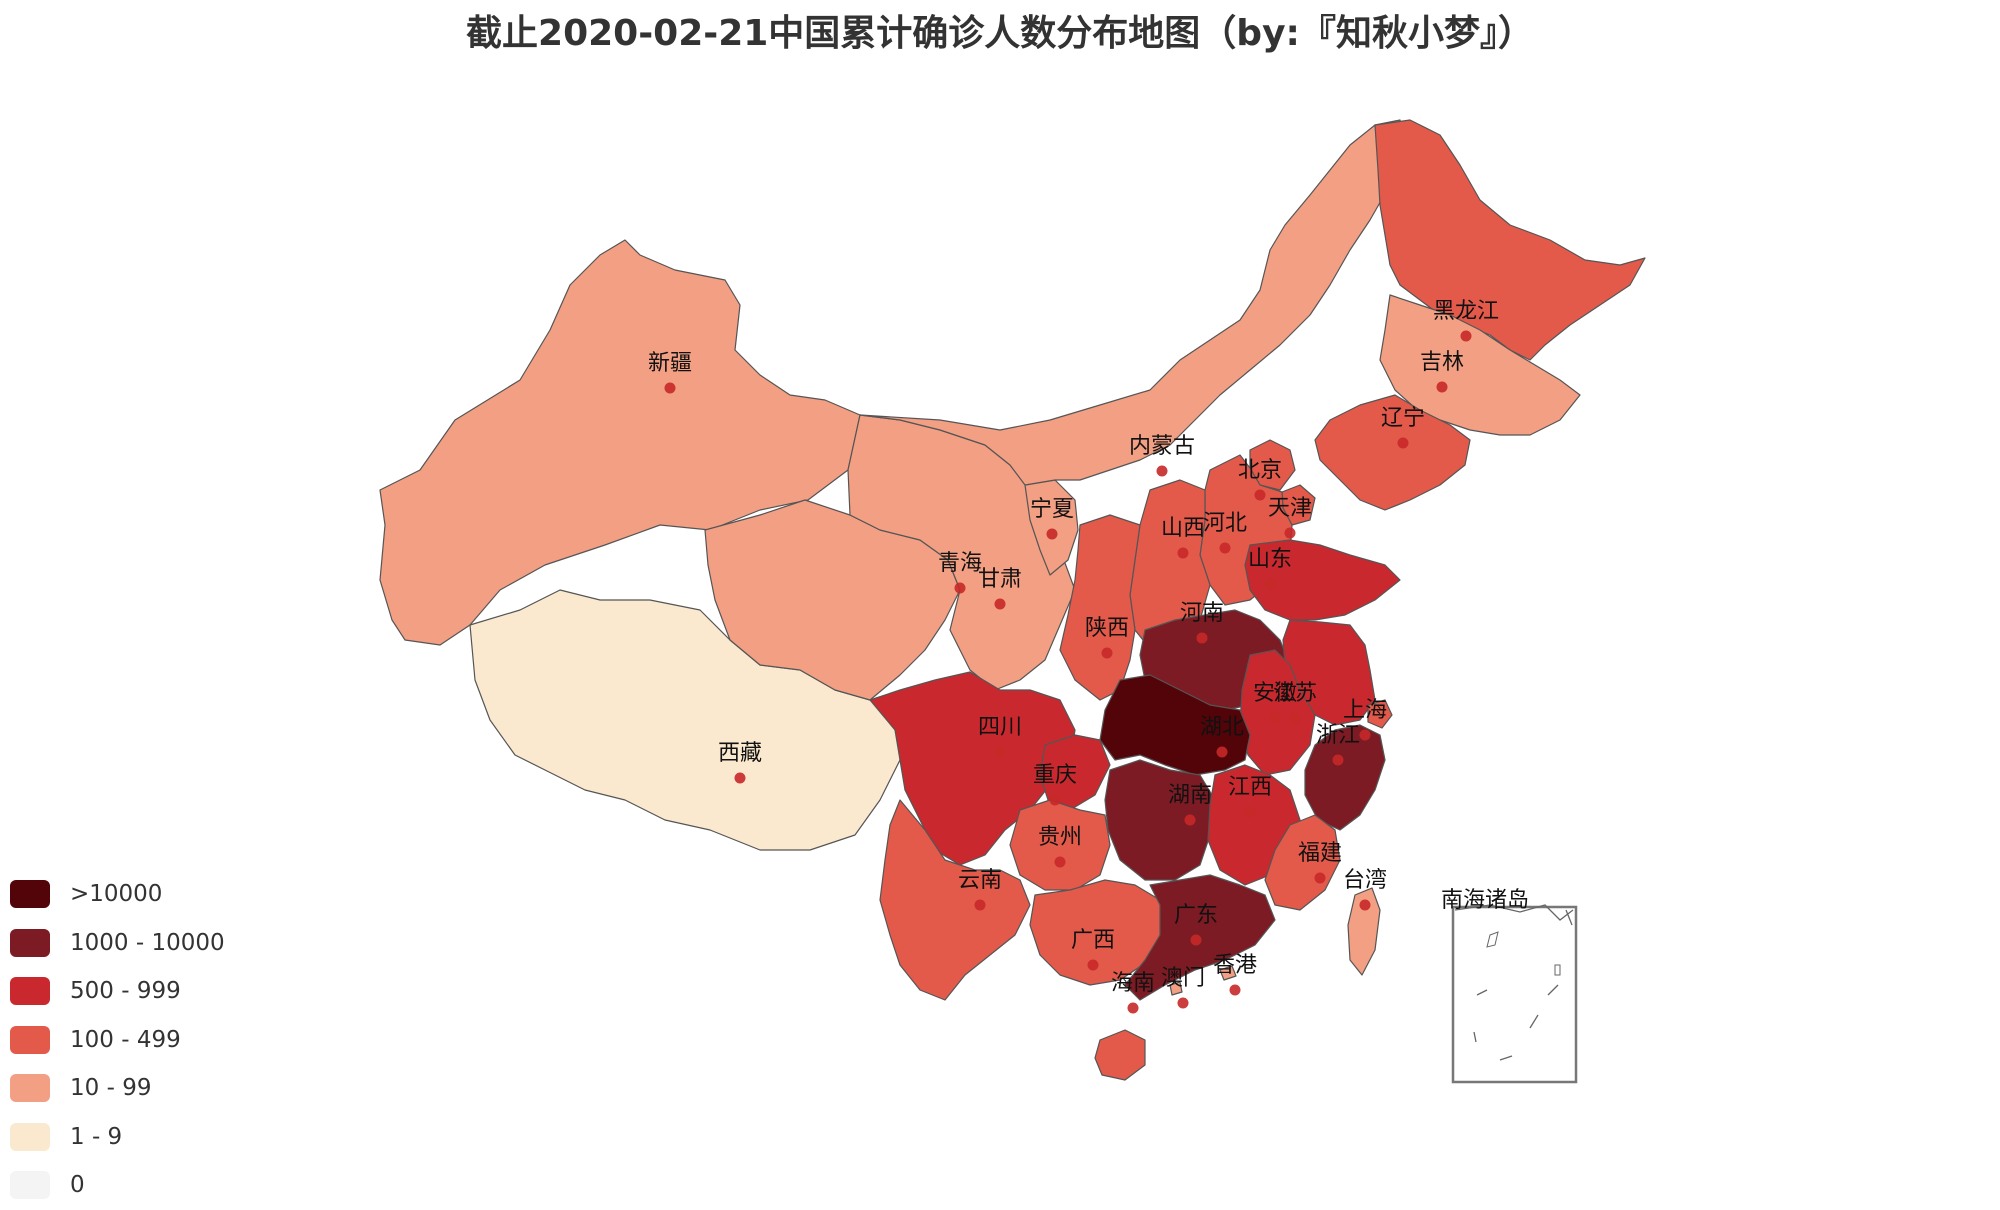 The height and width of the screenshot is (1210, 2000). Describe the element at coordinates (972, 768) in the screenshot. I see `province-sichuan` at that location.